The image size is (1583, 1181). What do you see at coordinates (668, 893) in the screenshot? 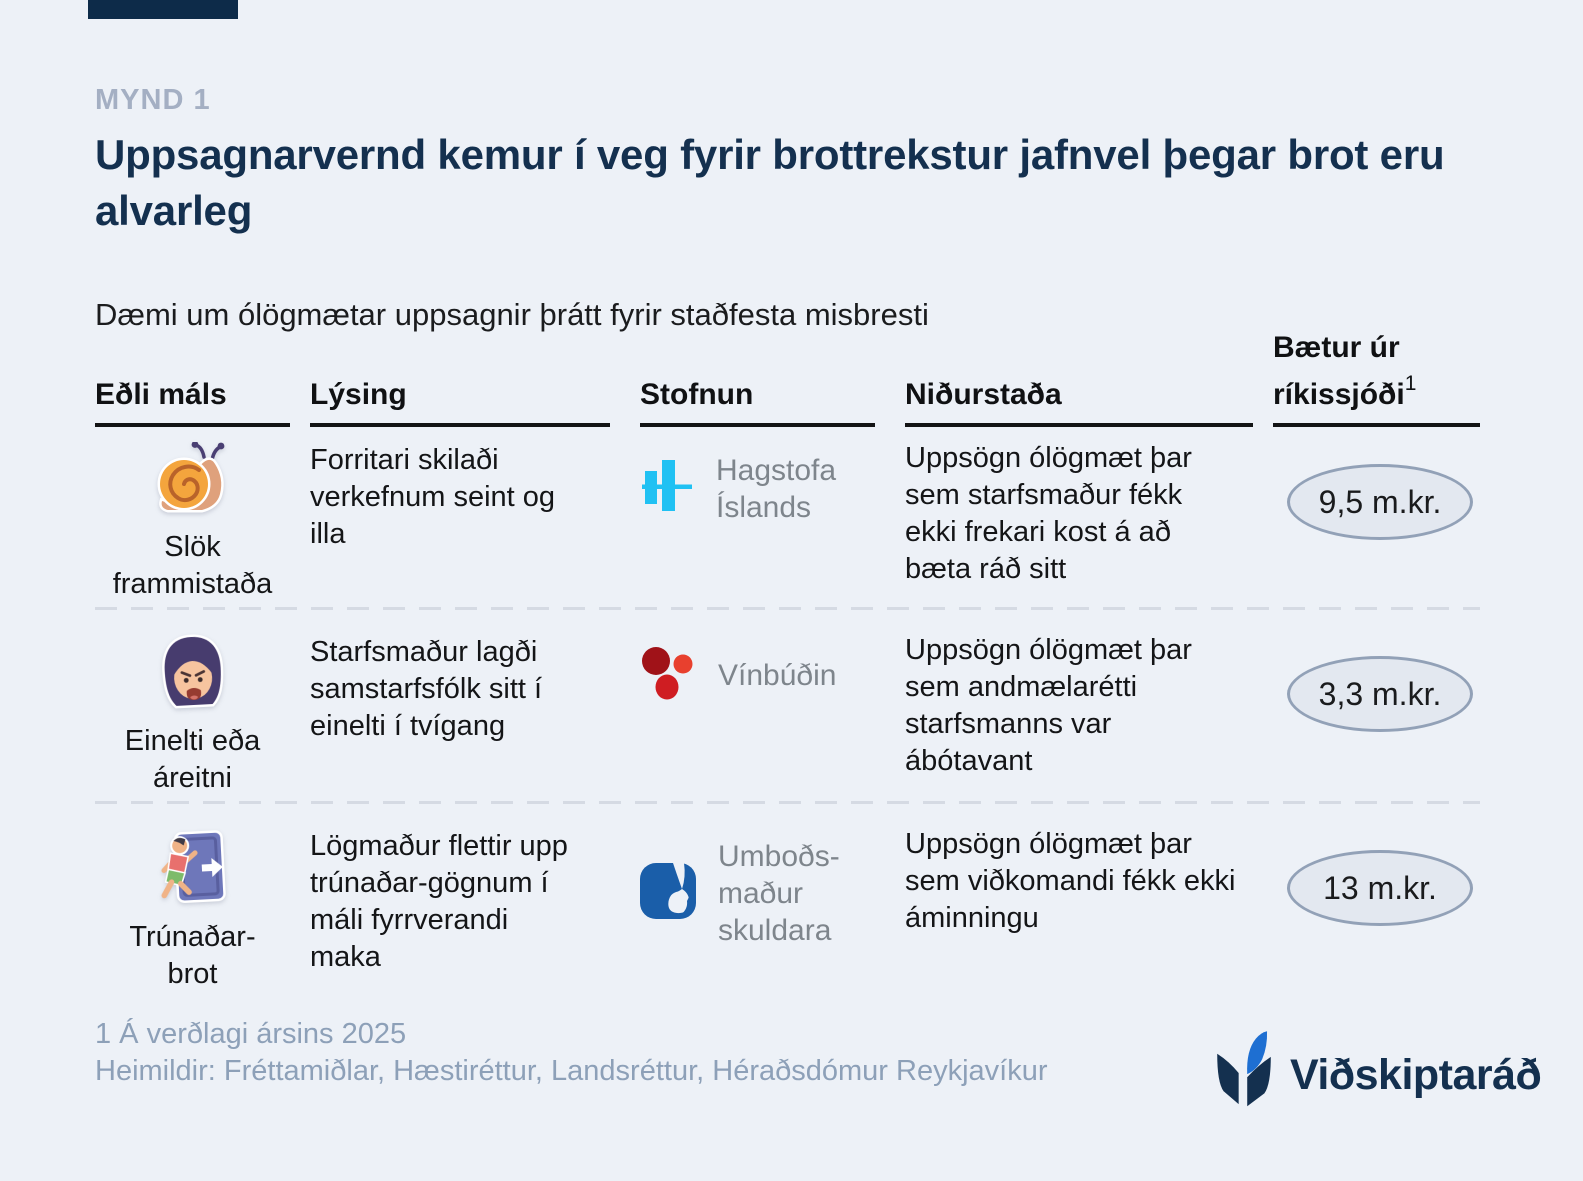
I see `umbodsmadur-skuldara-logo-icon` at bounding box center [668, 893].